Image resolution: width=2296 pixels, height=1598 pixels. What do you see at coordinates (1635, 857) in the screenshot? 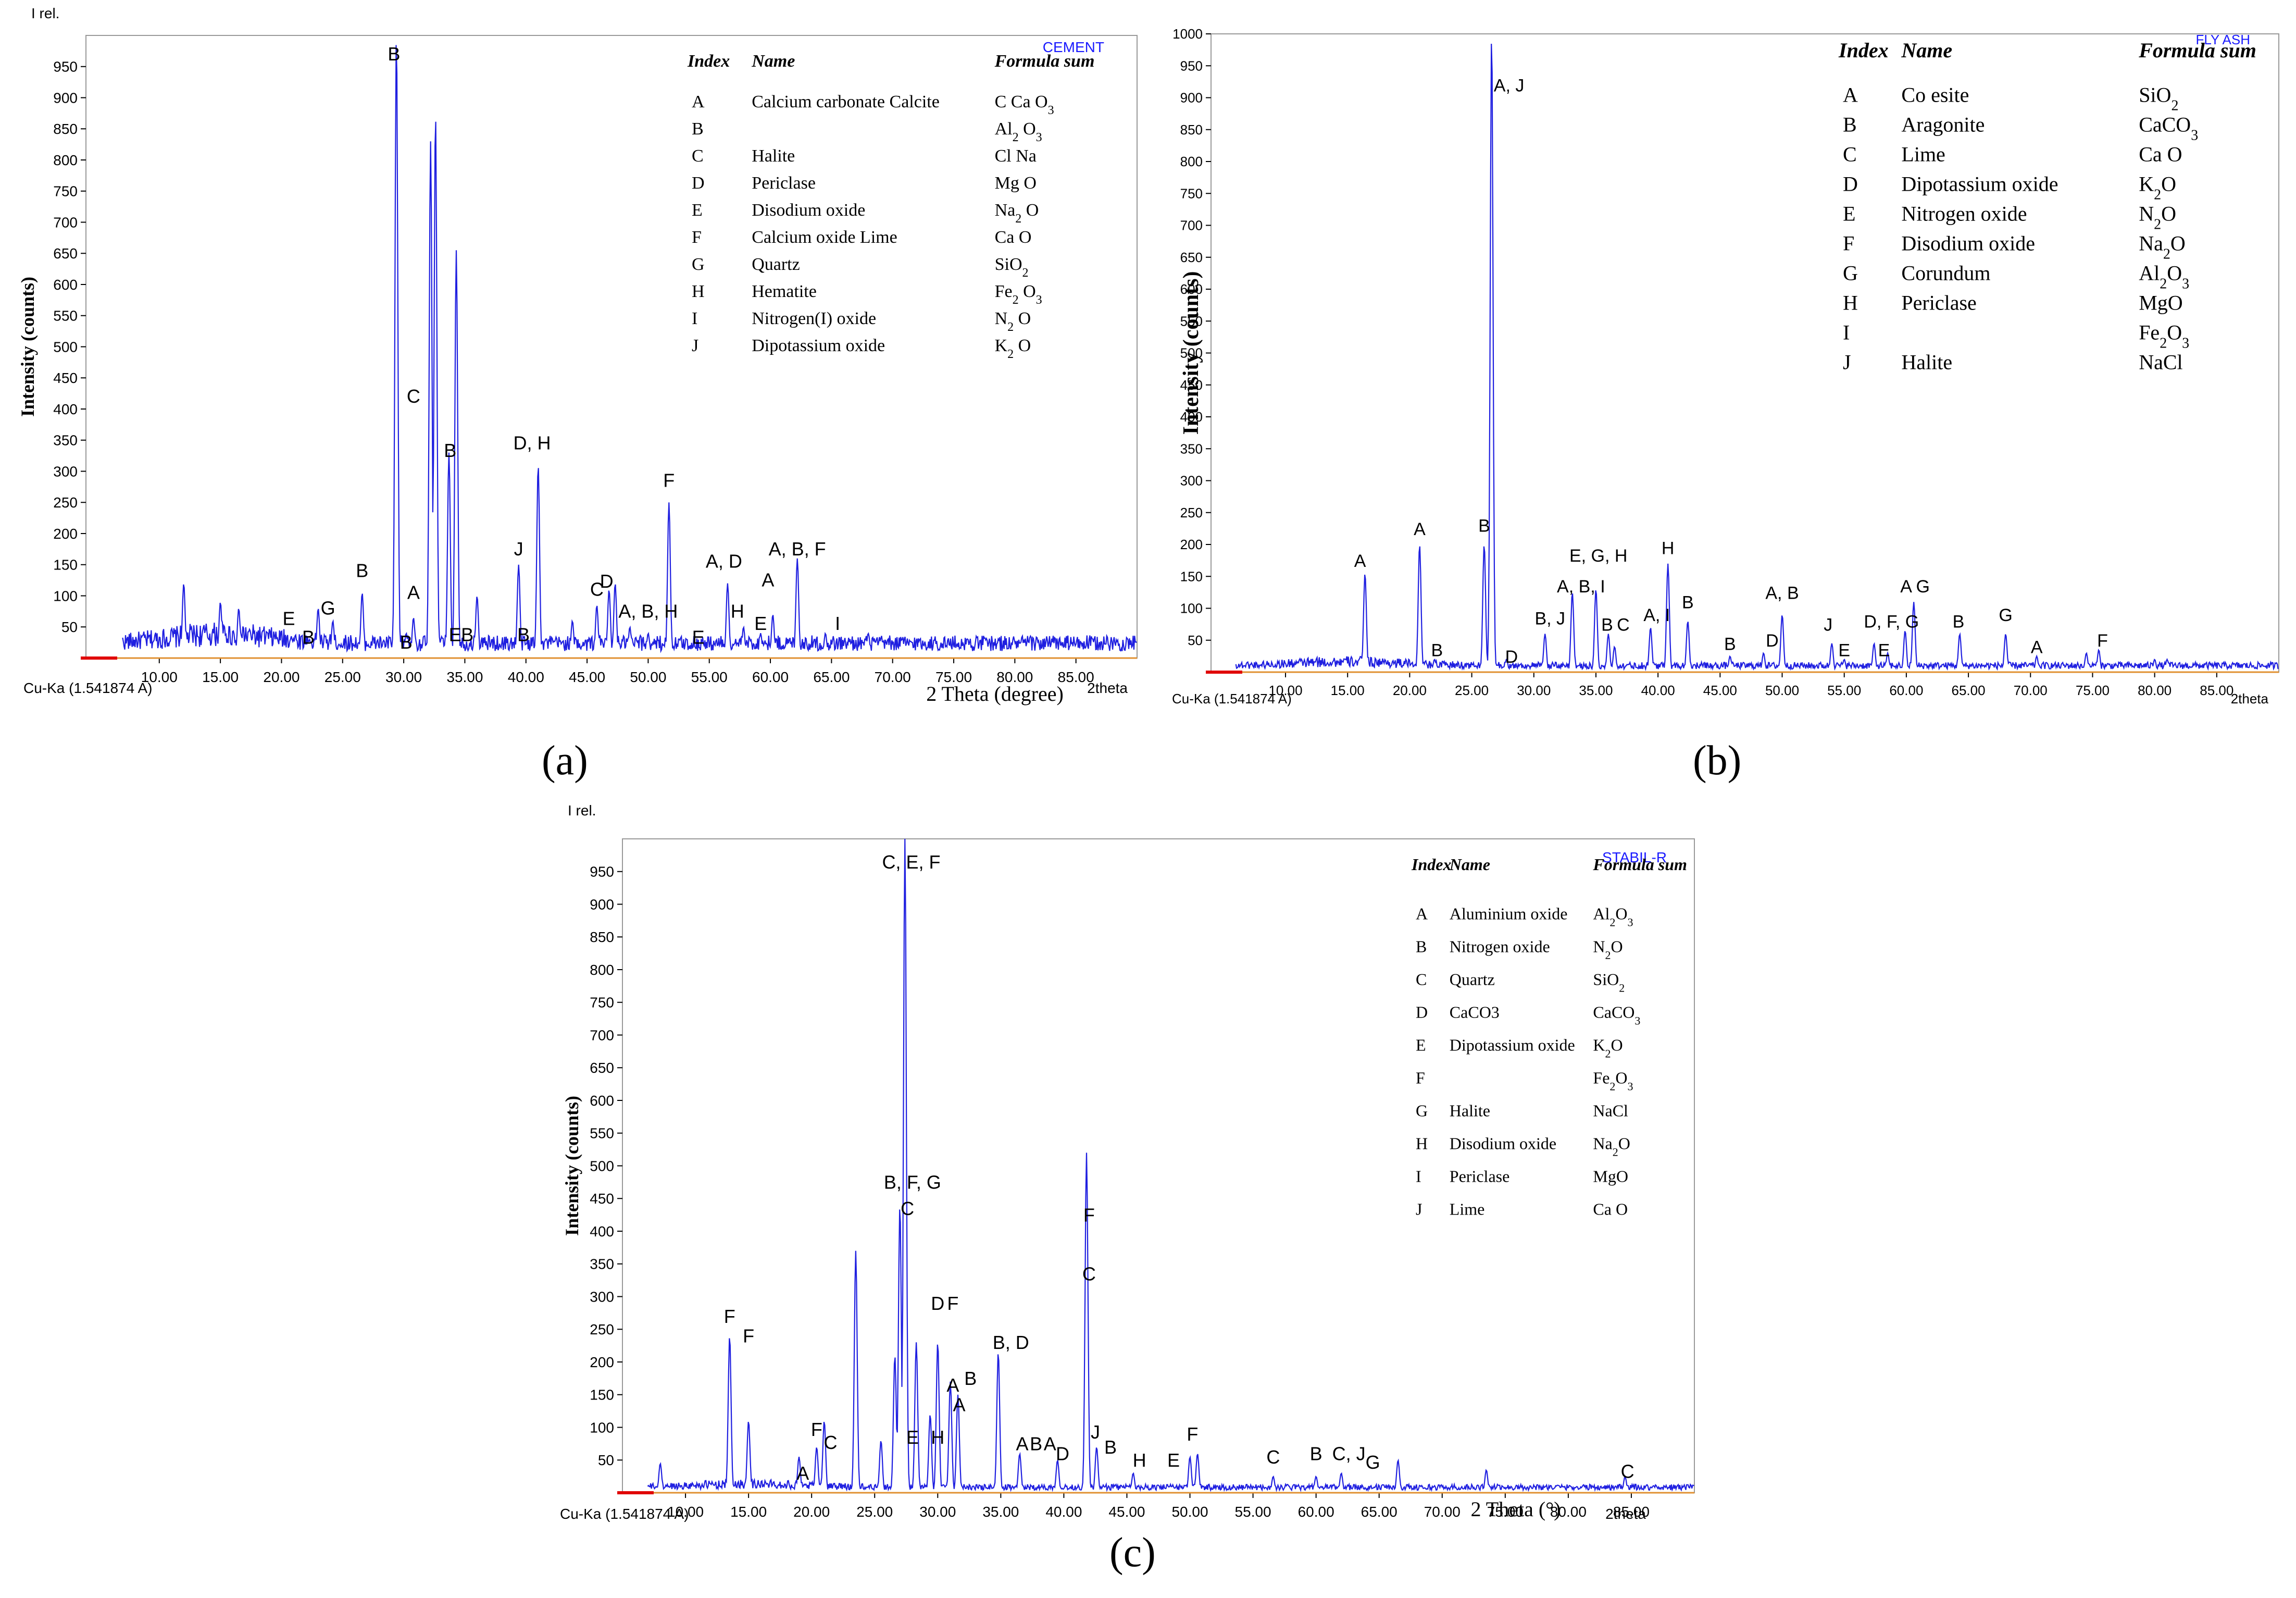
I see `sample-tag: STABIL-R` at bounding box center [1635, 857].